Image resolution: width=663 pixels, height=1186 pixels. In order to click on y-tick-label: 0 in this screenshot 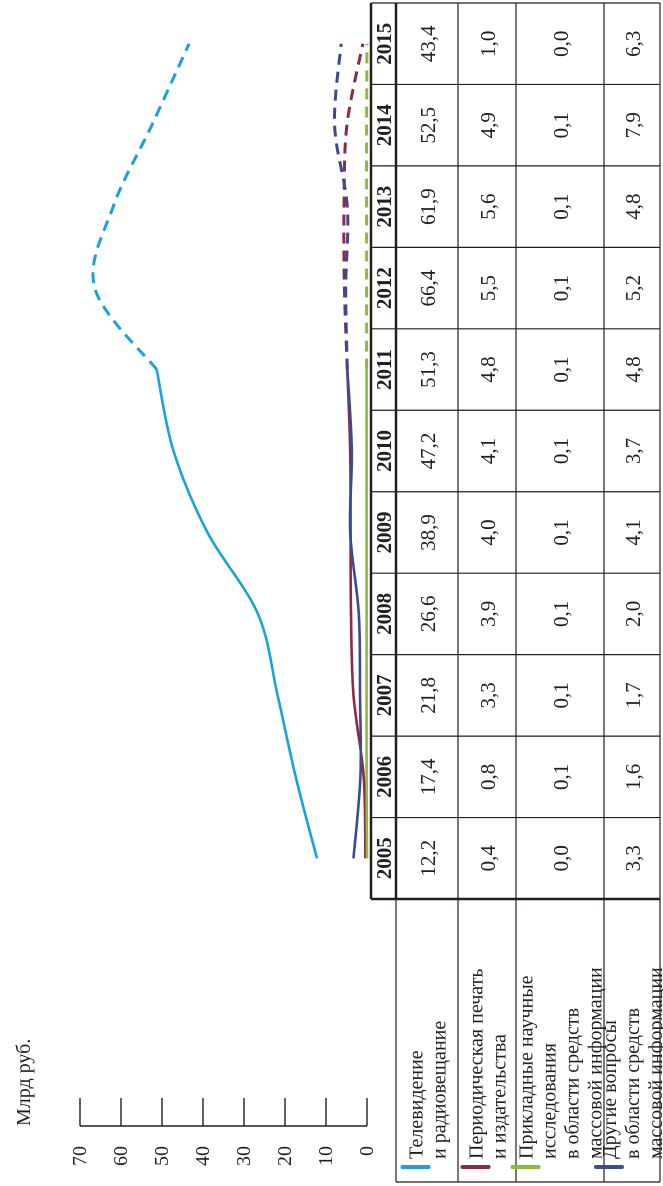, I will do `click(367, 1151)`.